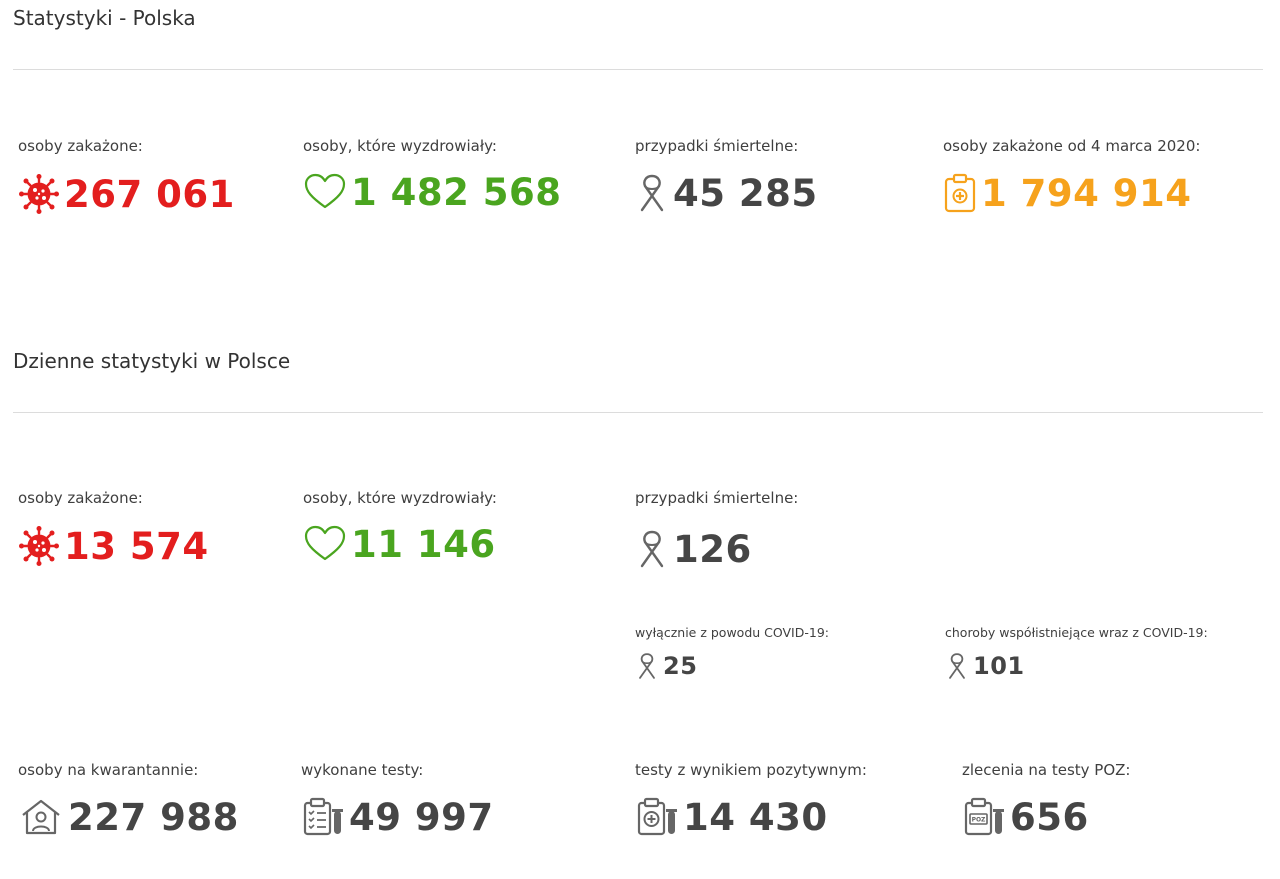  Describe the element at coordinates (153, 817) in the screenshot. I see `stat-value: 227 988` at that location.